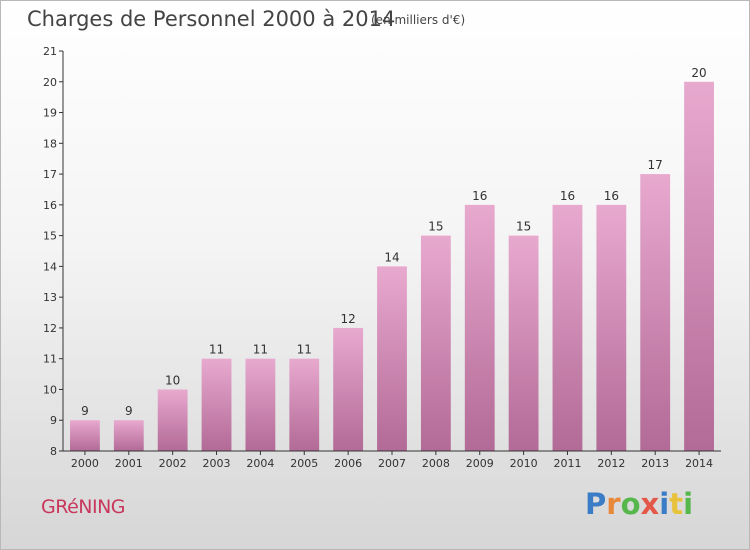 The height and width of the screenshot is (550, 750). What do you see at coordinates (50, 143) in the screenshot?
I see `y-tick-label: 18` at bounding box center [50, 143].